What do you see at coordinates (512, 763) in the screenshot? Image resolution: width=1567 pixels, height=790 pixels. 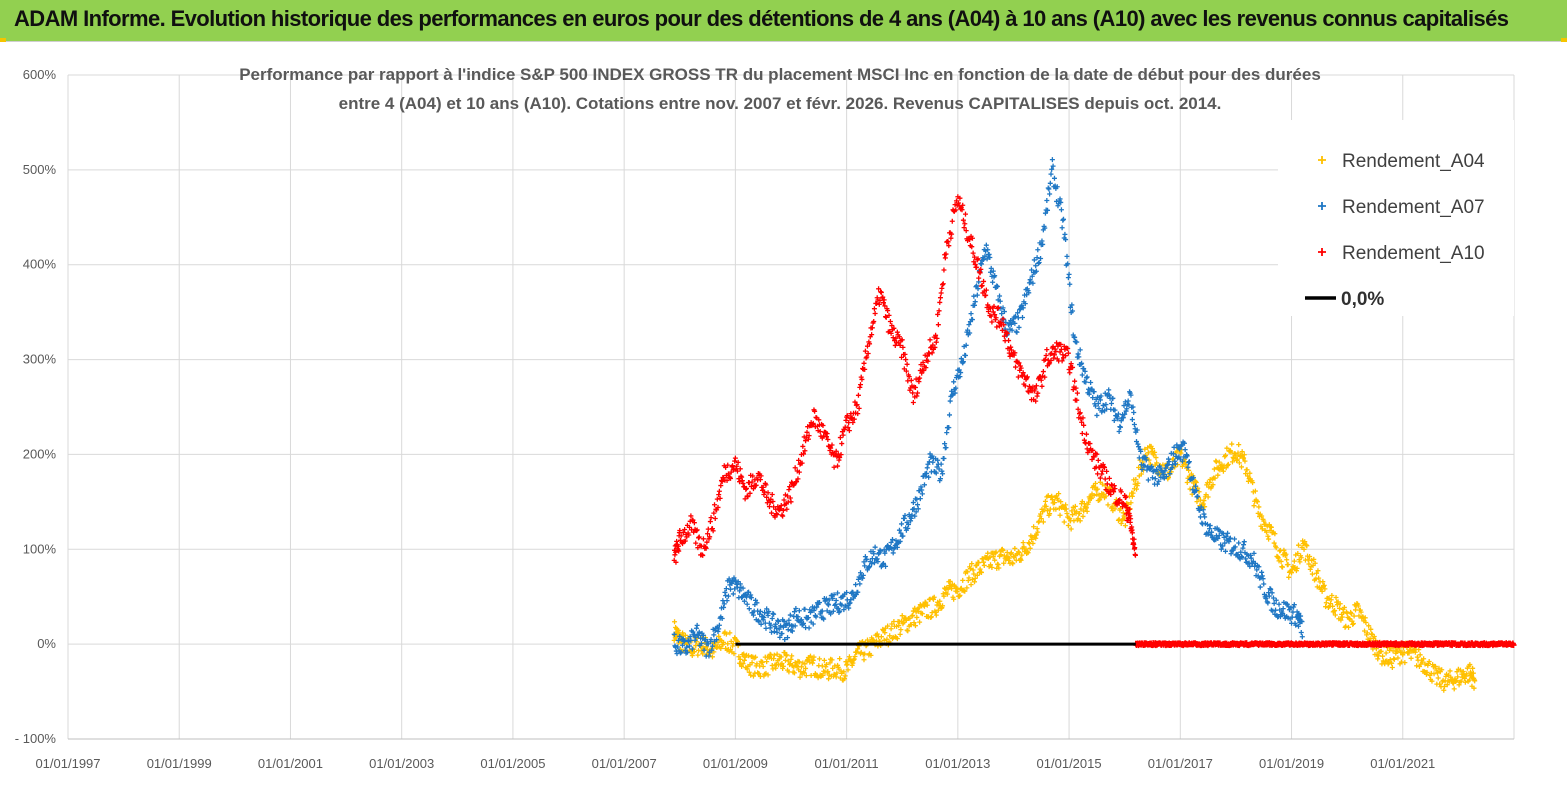 I see `x-tick-label: 01/01/2005` at bounding box center [512, 763].